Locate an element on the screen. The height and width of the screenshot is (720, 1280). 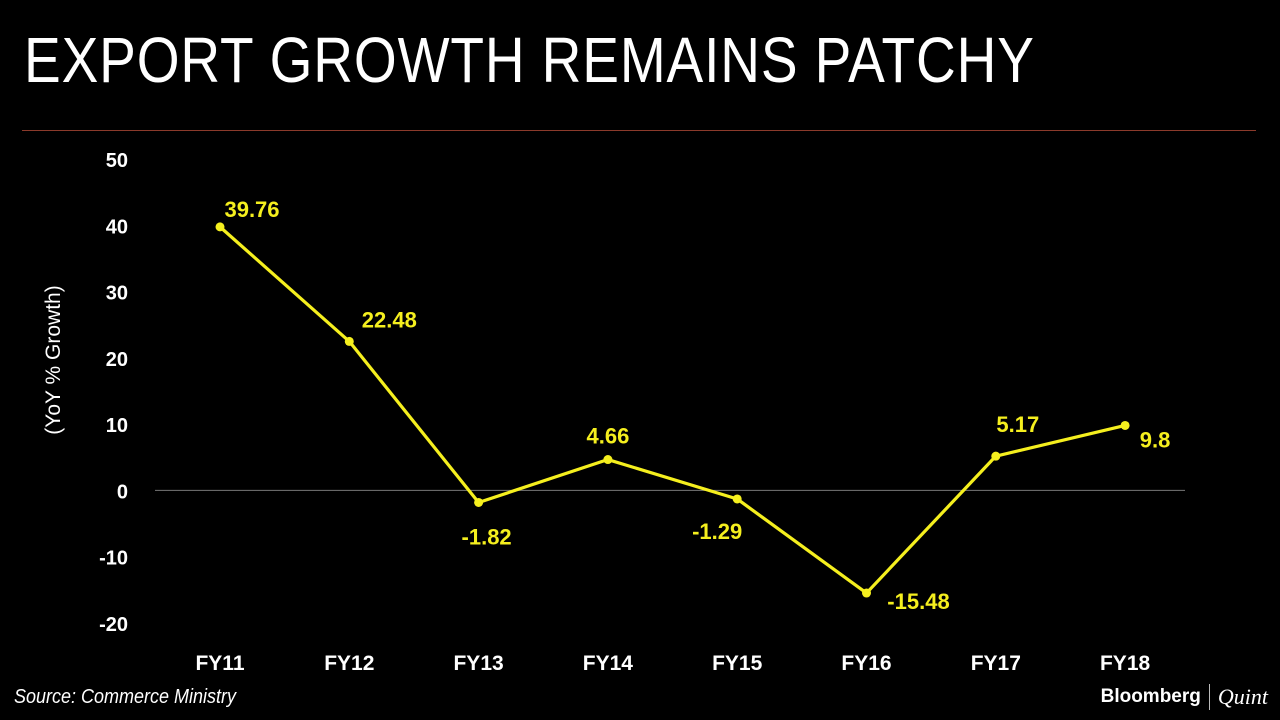
data-label: -1.29 is located at coordinates (717, 531).